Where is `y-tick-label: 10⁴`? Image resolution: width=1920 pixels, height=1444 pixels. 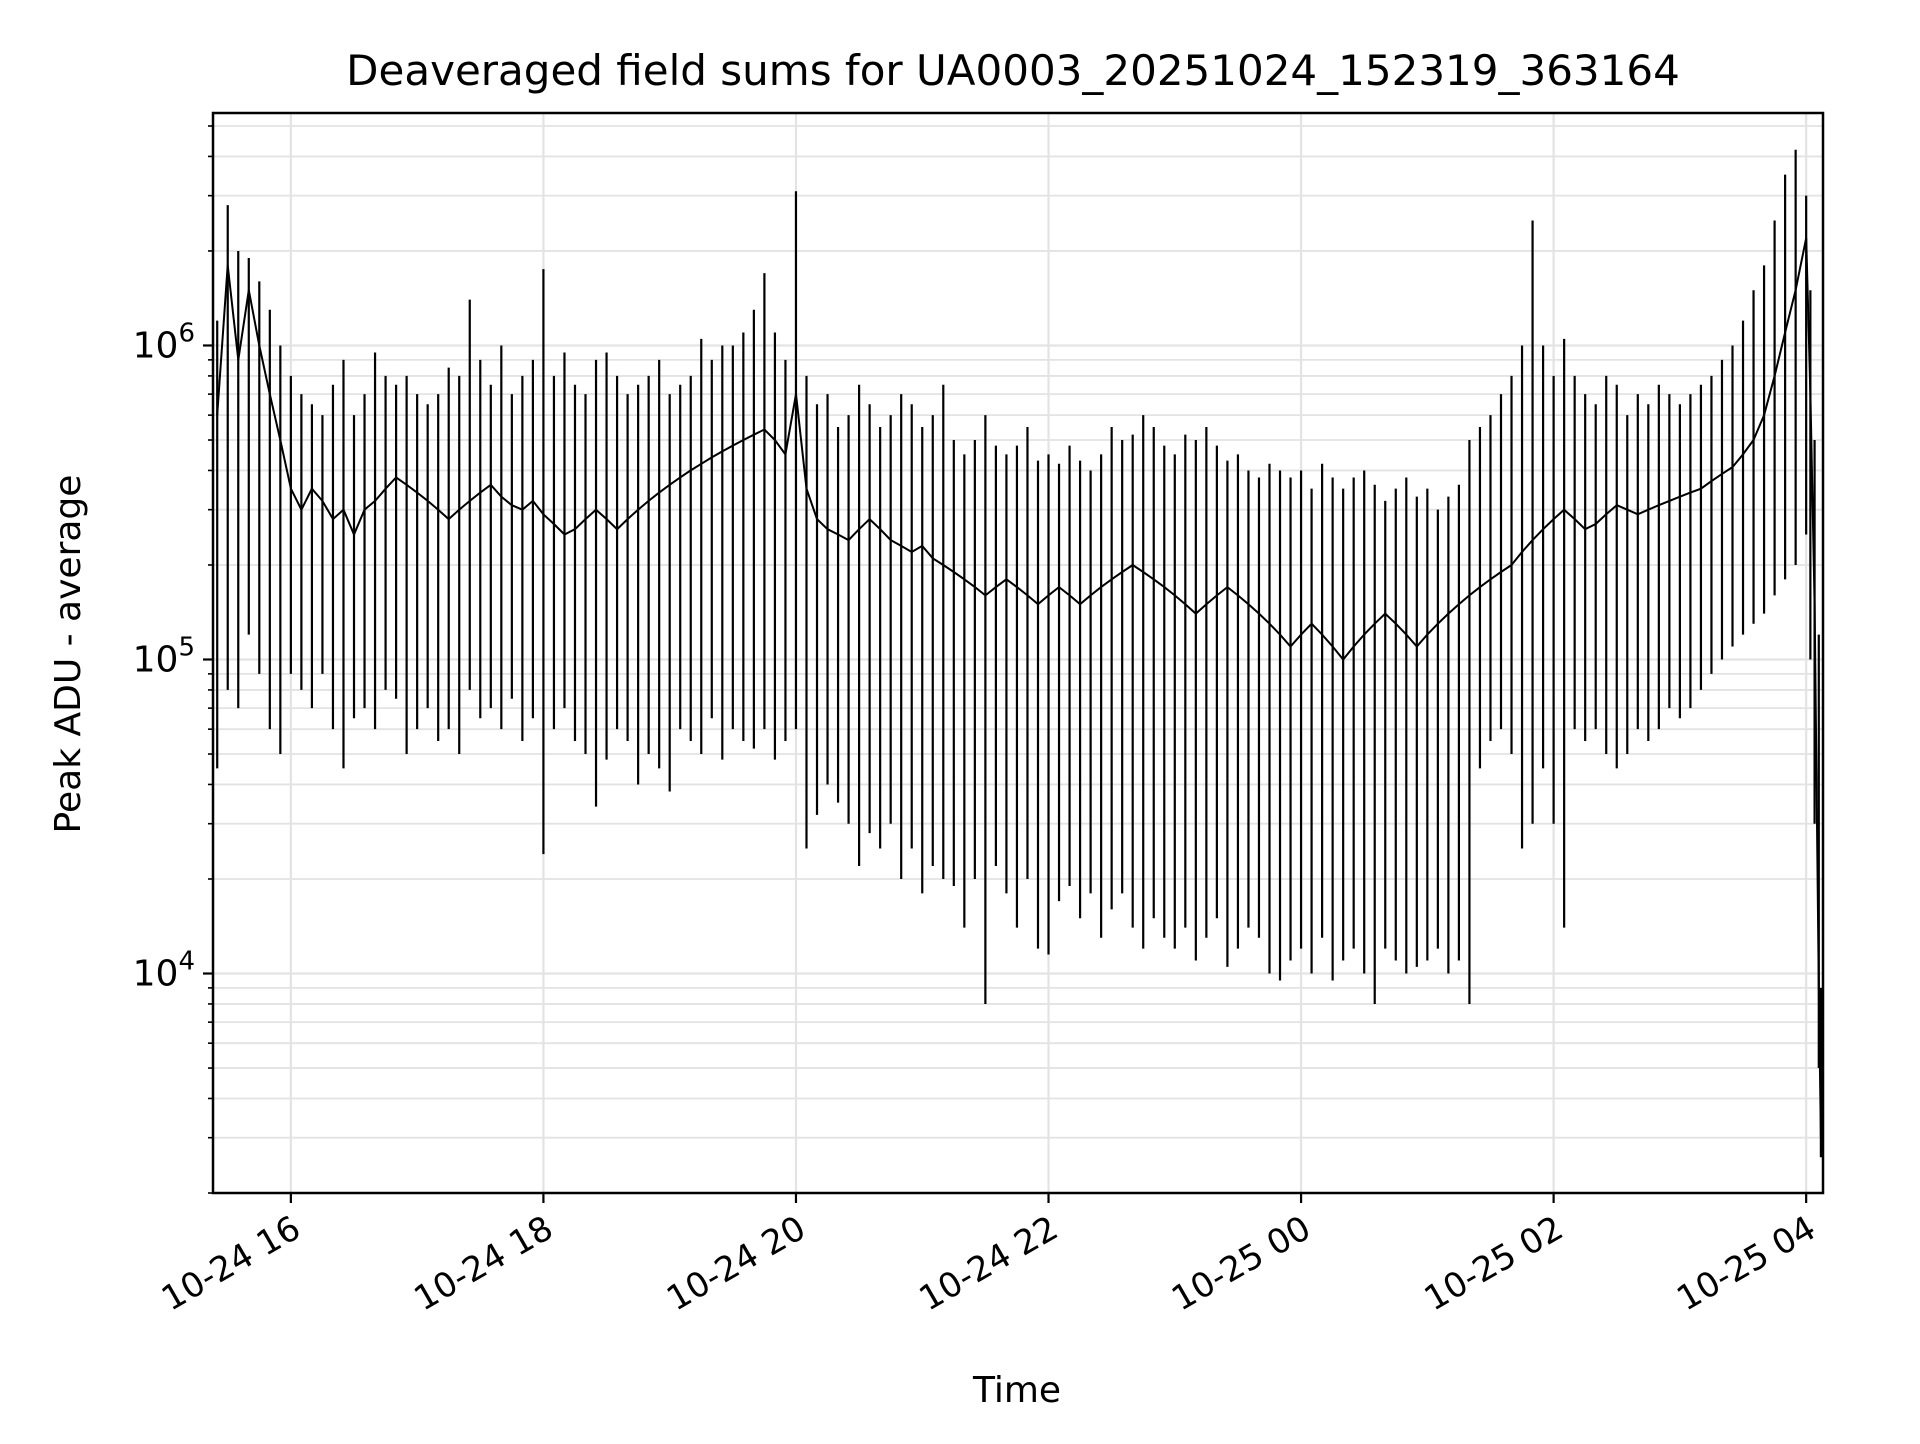
y-tick-label: 10⁴ is located at coordinates (164, 971).